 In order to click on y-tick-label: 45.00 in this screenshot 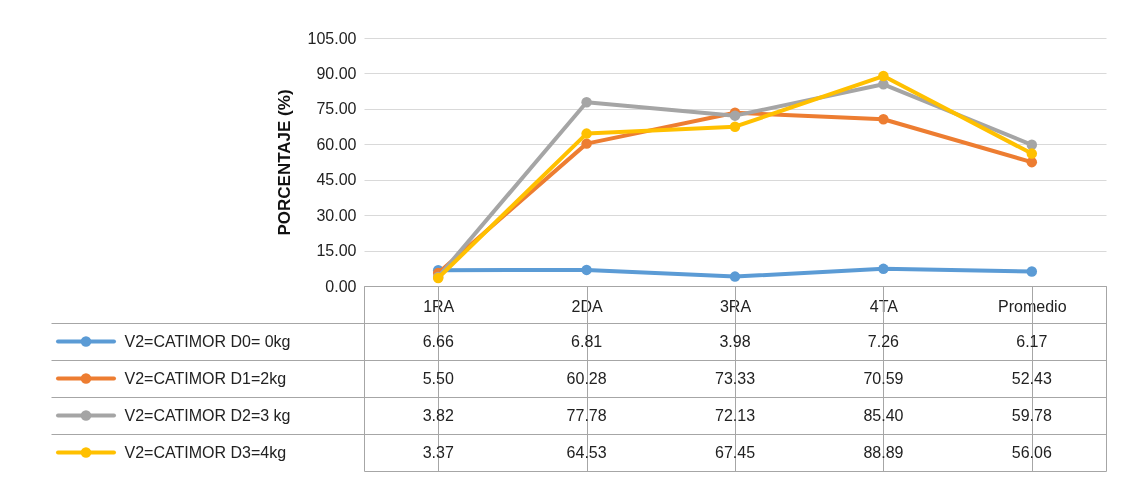, I will do `click(336, 180)`.